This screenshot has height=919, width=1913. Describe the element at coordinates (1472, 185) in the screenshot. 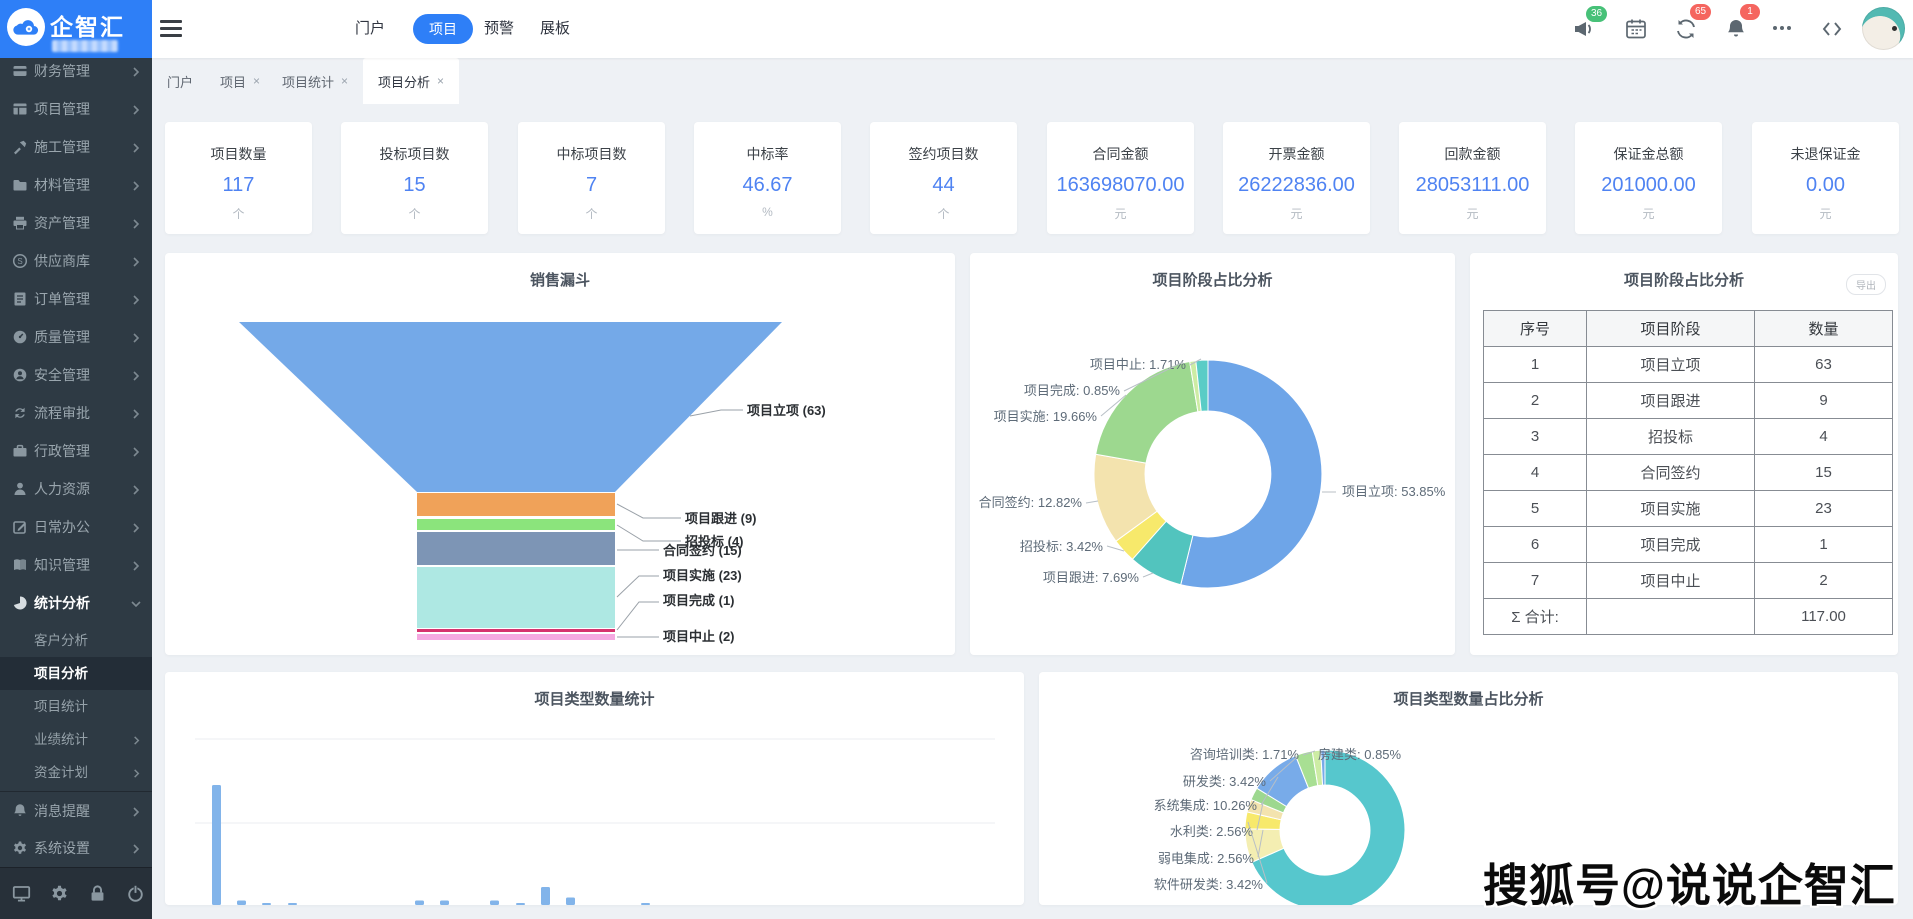

I see `kpi-value: 28053111.00` at that location.